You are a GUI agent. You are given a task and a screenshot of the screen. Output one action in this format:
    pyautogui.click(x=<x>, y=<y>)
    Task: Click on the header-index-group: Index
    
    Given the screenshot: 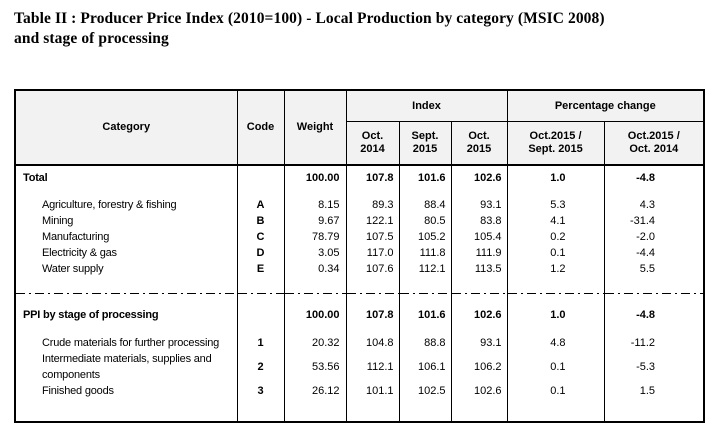 What is the action you would take?
    pyautogui.click(x=427, y=106)
    